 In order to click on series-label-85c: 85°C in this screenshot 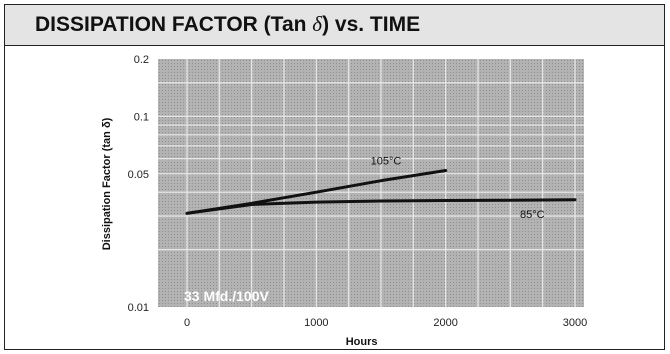, I will do `click(532, 215)`.